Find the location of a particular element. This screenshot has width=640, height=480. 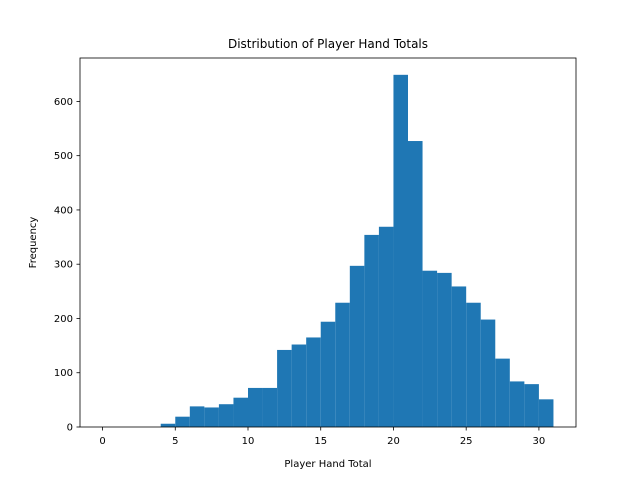

x-axis-ticks: 0 5 10 15 20 25 30 is located at coordinates (322, 437).